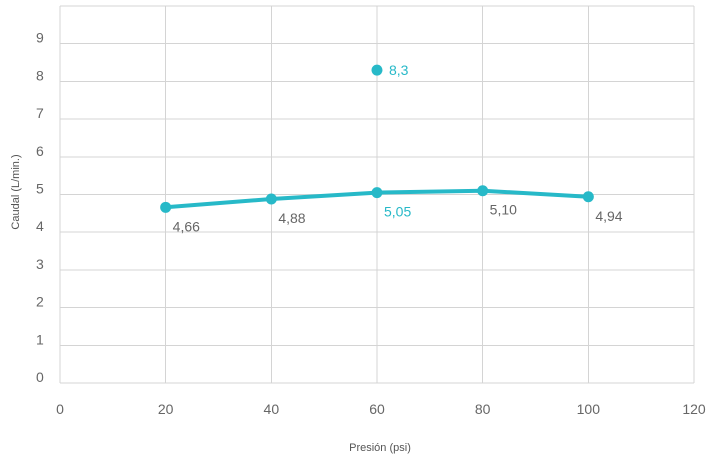 Image resolution: width=713 pixels, height=457 pixels. What do you see at coordinates (397, 212) in the screenshot?
I see `data-label: 5,05` at bounding box center [397, 212].